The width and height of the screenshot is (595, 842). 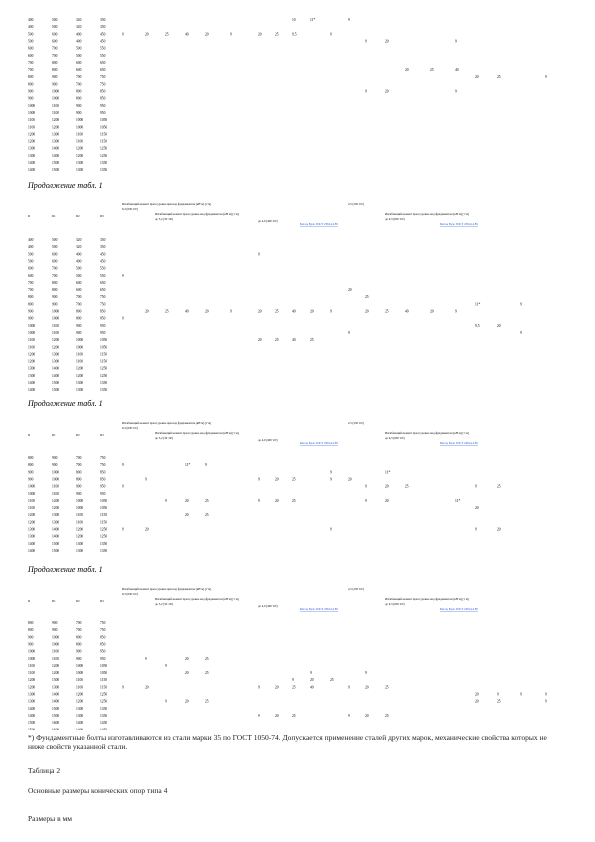 What do you see at coordinates (54, 601) in the screenshot?
I see `column-header: D1` at bounding box center [54, 601].